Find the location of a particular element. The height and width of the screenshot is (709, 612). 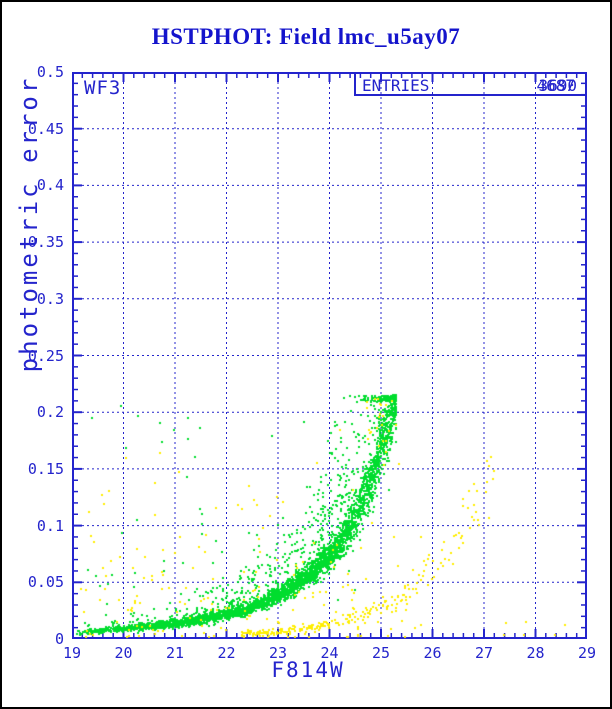

x-tick-label: 28 is located at coordinates (535, 653).